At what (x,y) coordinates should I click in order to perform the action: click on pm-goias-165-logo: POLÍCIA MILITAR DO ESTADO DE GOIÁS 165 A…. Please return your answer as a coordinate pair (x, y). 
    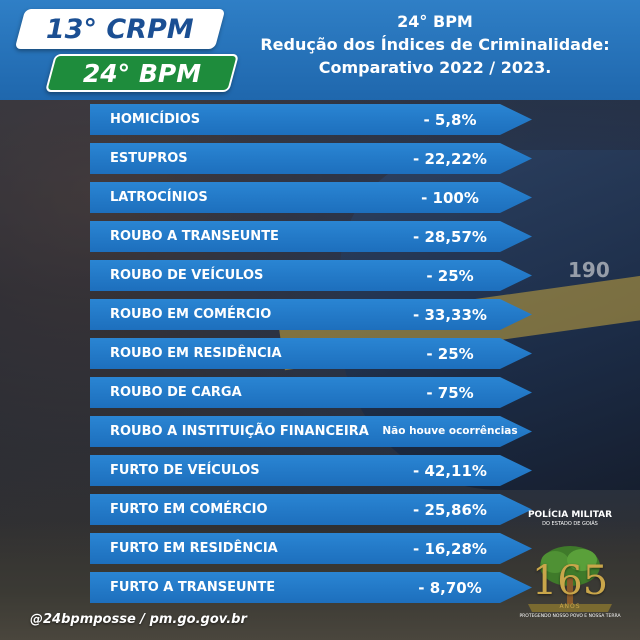
    Looking at the image, I should click on (570, 571).